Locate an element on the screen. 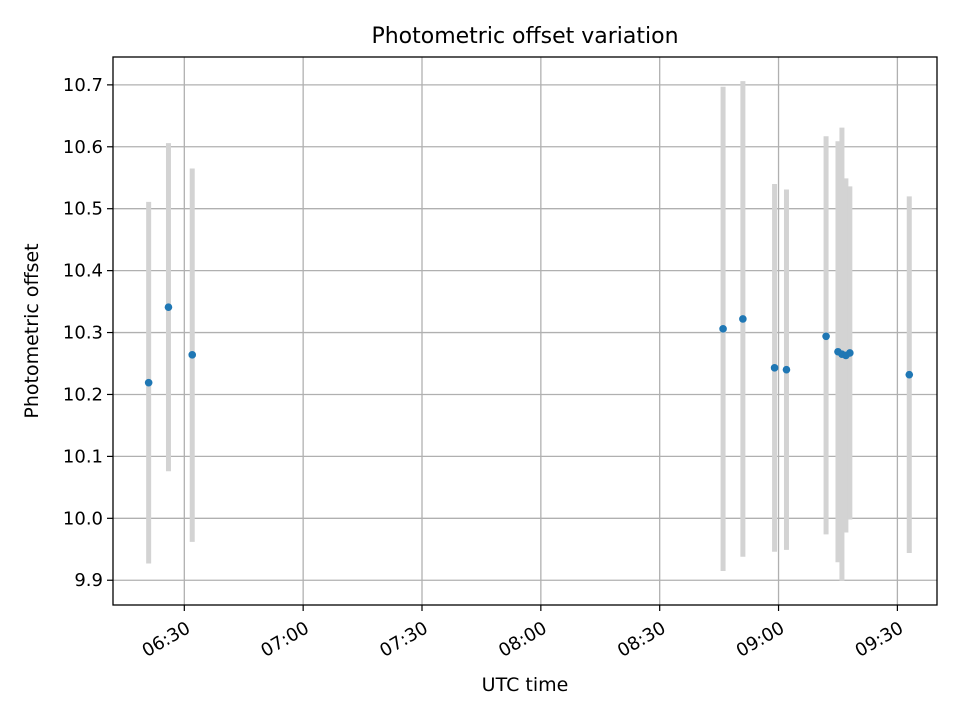  x-axis-ticks: 06:30 07:00 07:30 08:00 08:30 09:00 09:30 is located at coordinates (523, 633).